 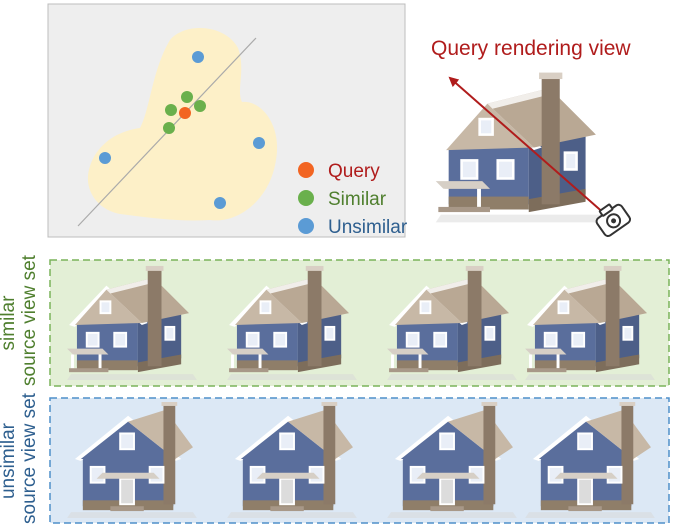 What do you see at coordinates (306, 226) in the screenshot?
I see `legend-unsimilar-marker` at bounding box center [306, 226].